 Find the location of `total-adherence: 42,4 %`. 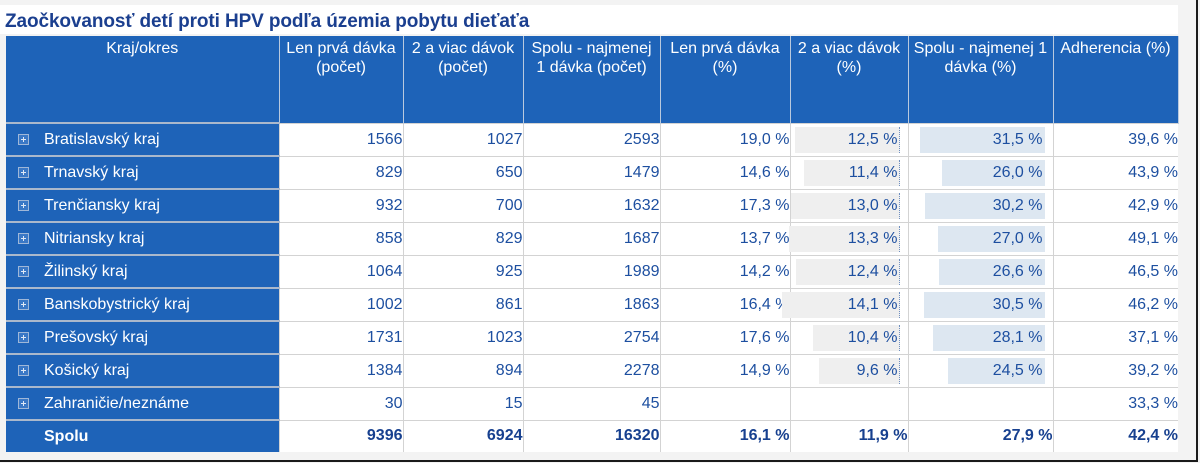

total-adherence: 42,4 % is located at coordinates (1115, 435).